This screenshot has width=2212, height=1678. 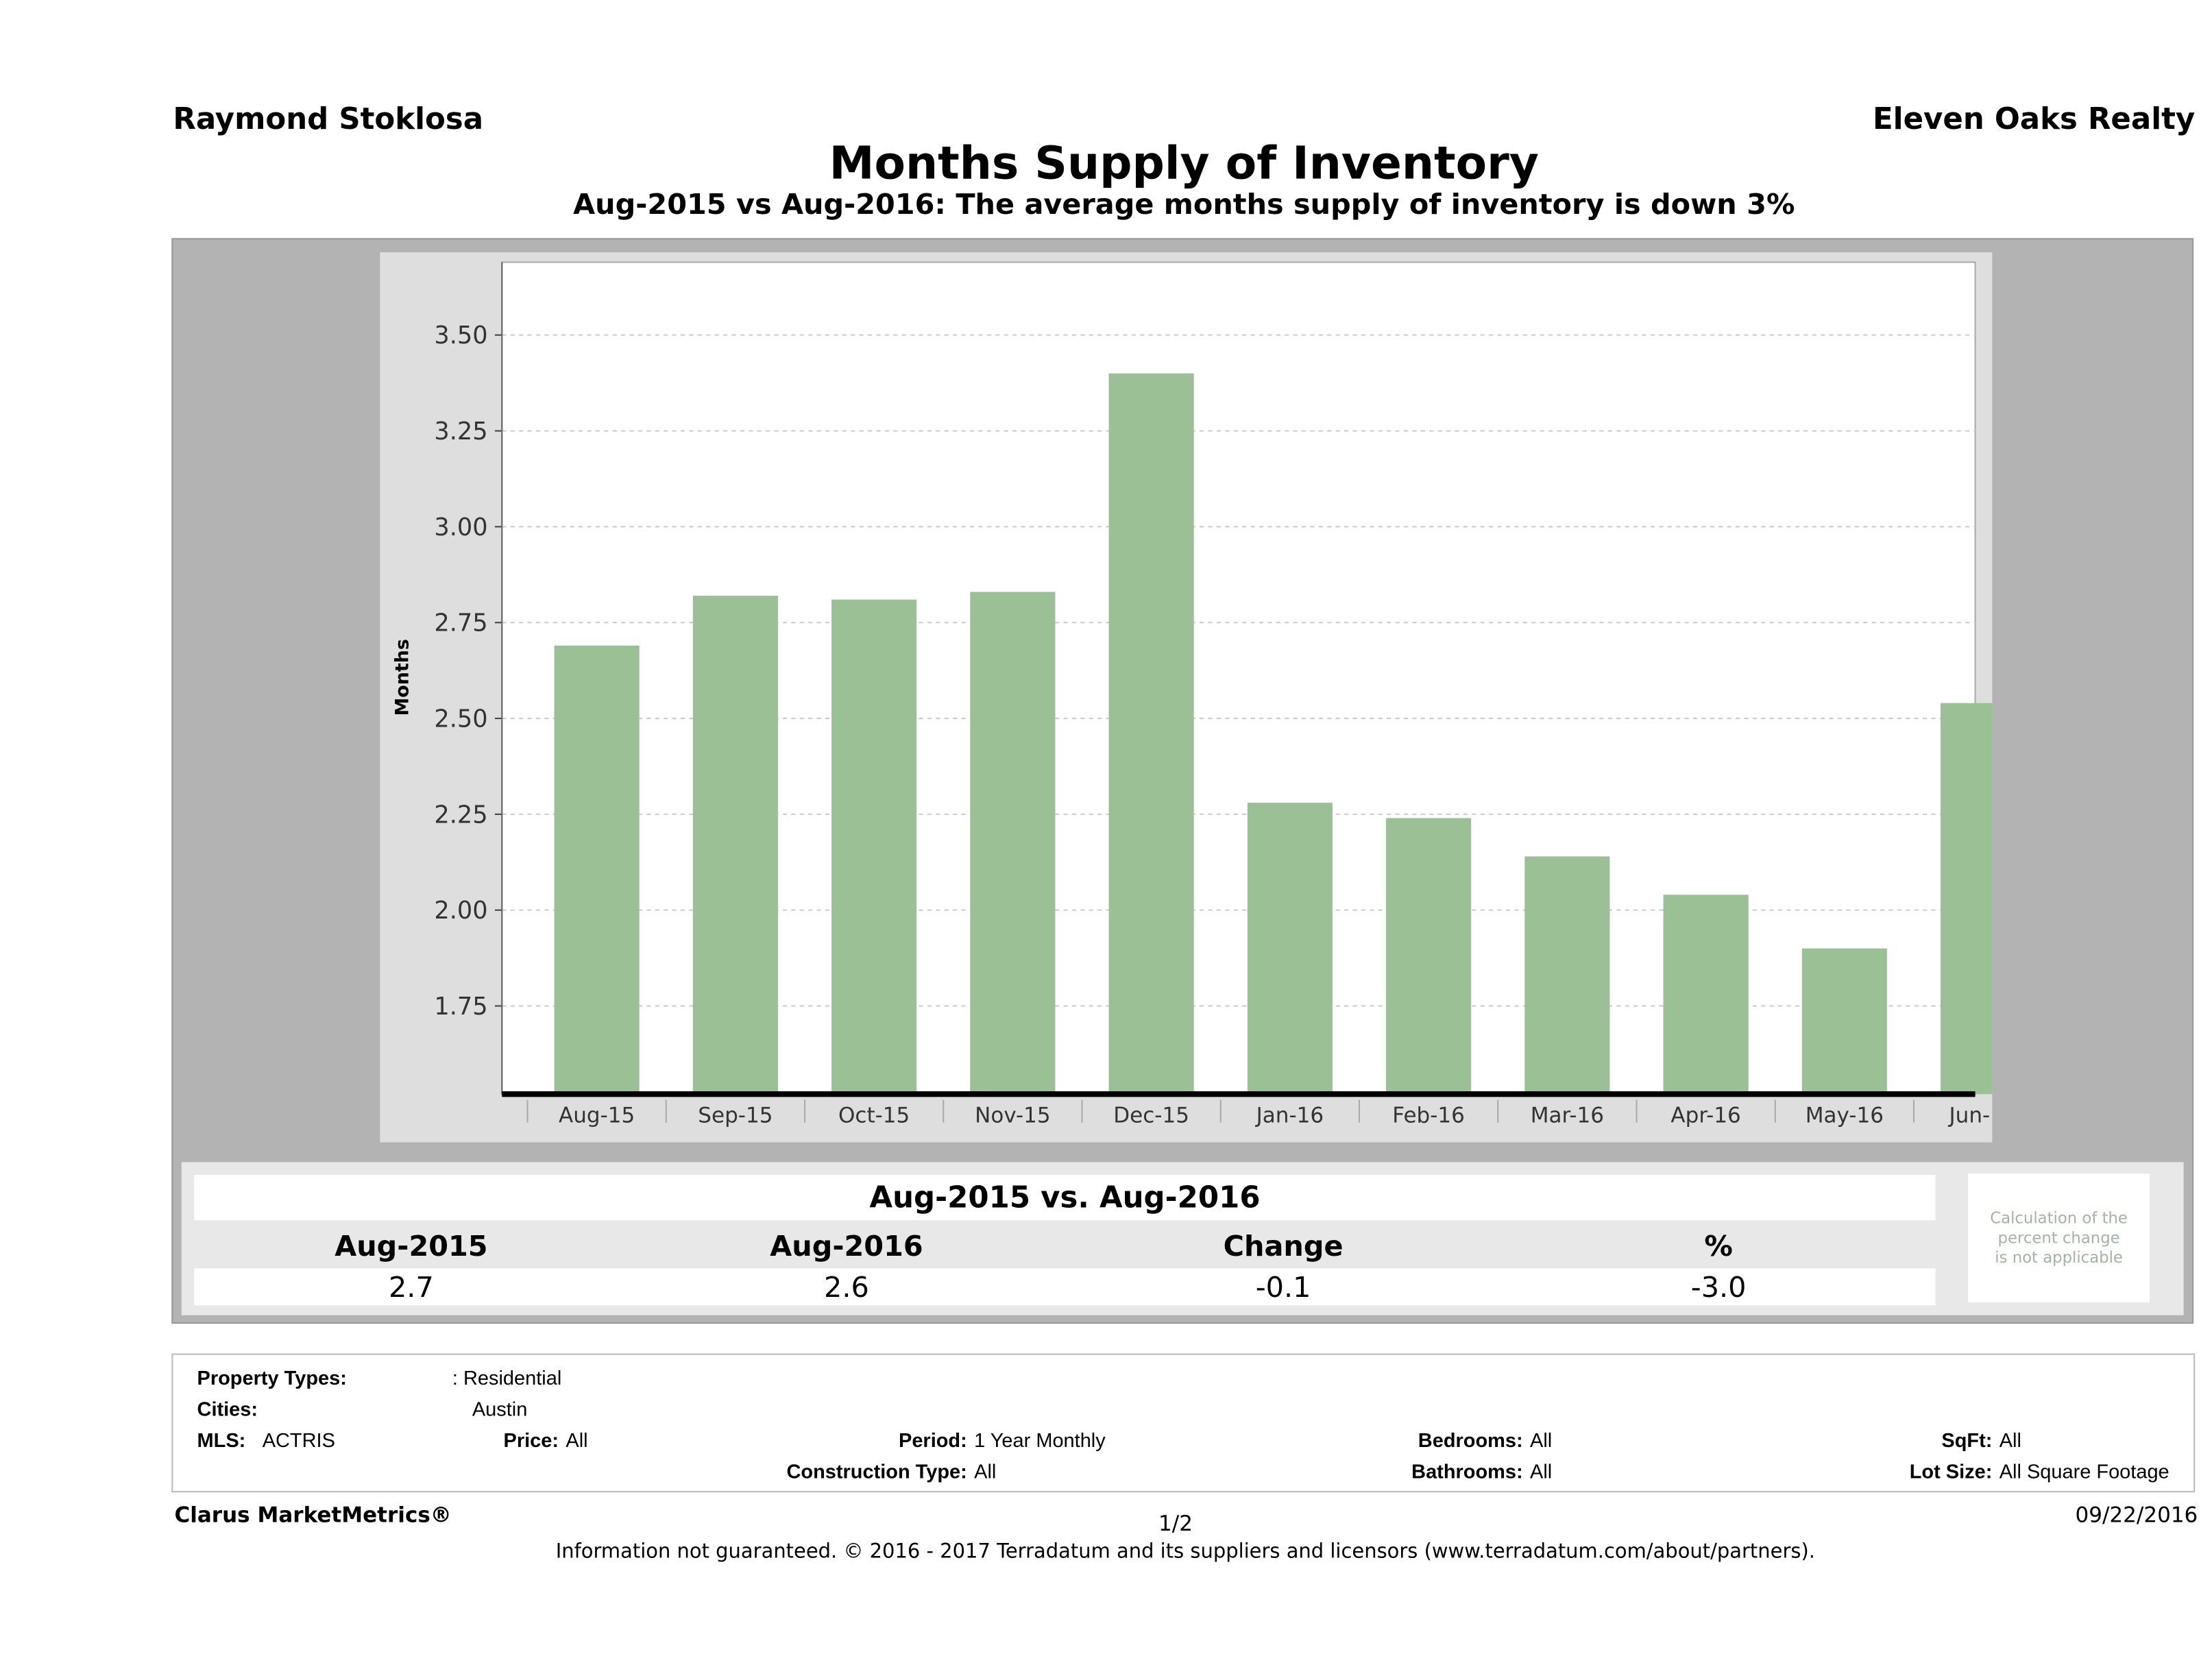 I want to click on header-percent: %, so click(x=1719, y=1245).